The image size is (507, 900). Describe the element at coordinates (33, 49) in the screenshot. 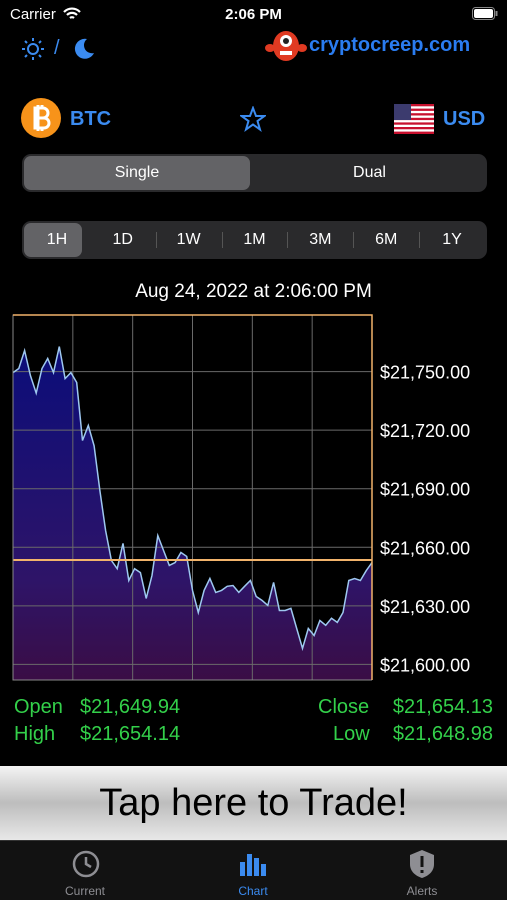

I see `light-mode-button` at that location.